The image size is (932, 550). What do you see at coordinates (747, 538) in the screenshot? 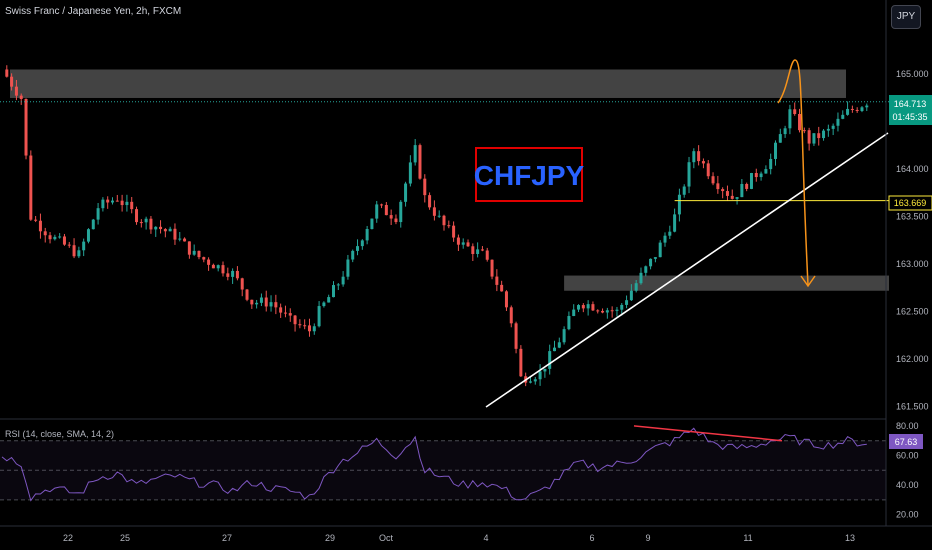
I see `time-tick-8: 11` at bounding box center [747, 538].